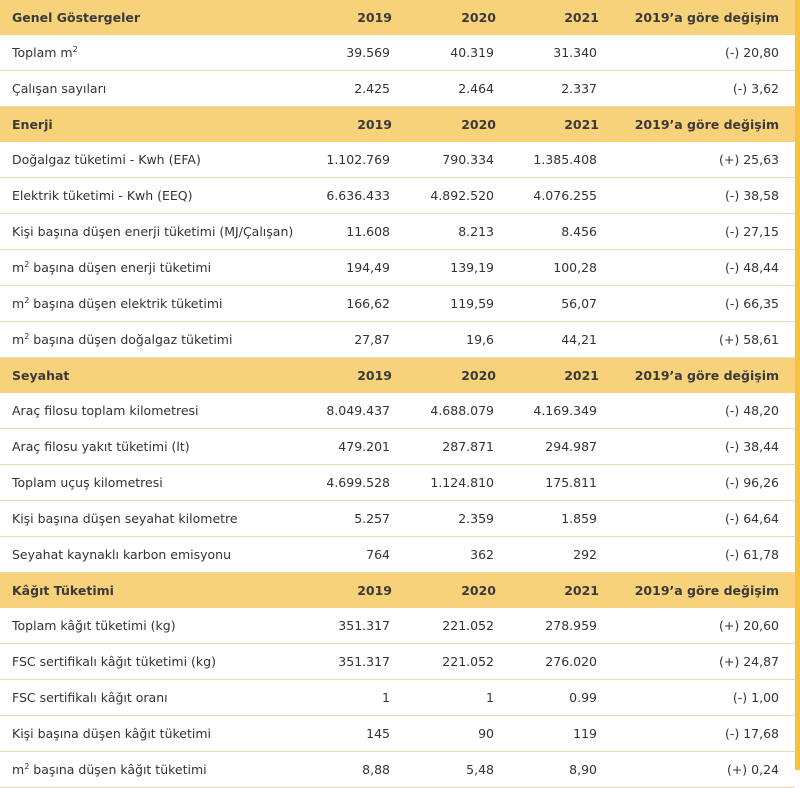  Describe the element at coordinates (452, 626) in the screenshot. I see `year-value-cell: 221.052` at that location.